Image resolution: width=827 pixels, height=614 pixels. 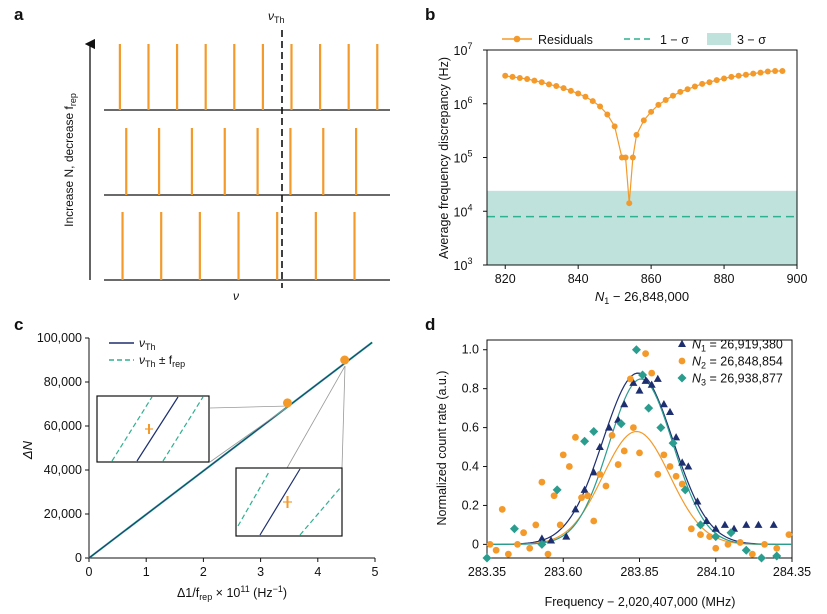 I want to click on d-x-tick-label: 283.85, so click(x=639, y=572).